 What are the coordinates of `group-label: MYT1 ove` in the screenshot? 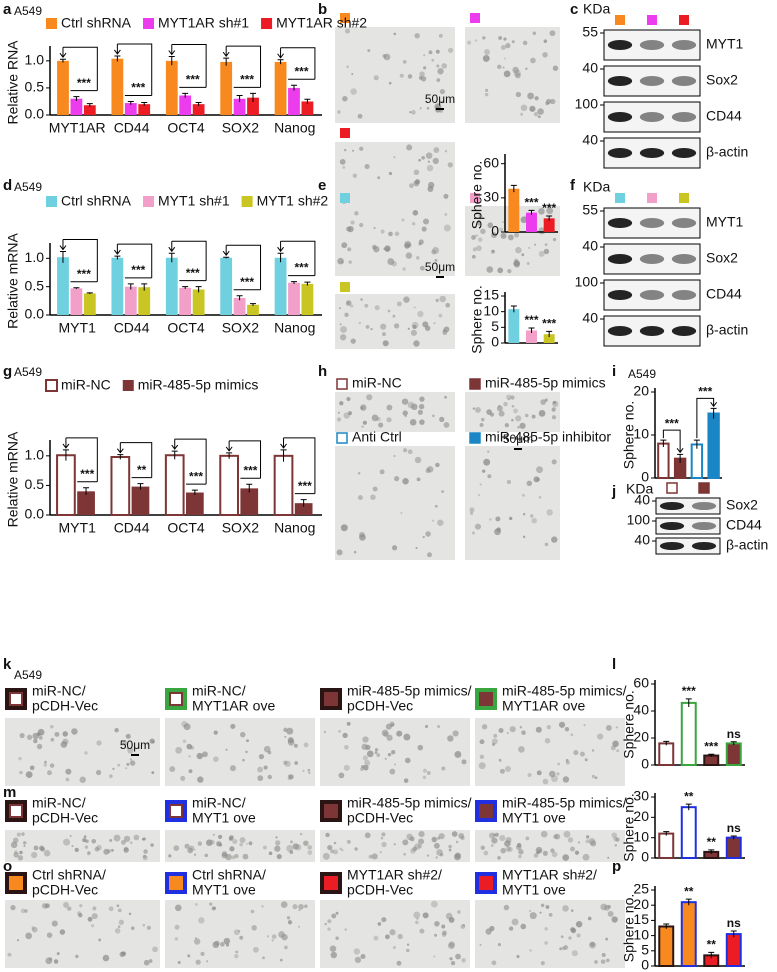 It's located at (224, 890).